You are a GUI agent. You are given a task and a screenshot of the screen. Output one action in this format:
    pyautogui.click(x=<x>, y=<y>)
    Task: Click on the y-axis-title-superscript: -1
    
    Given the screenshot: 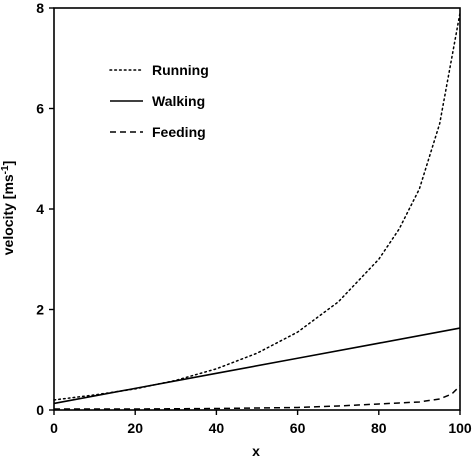 What is the action you would take?
    pyautogui.click(x=5, y=169)
    